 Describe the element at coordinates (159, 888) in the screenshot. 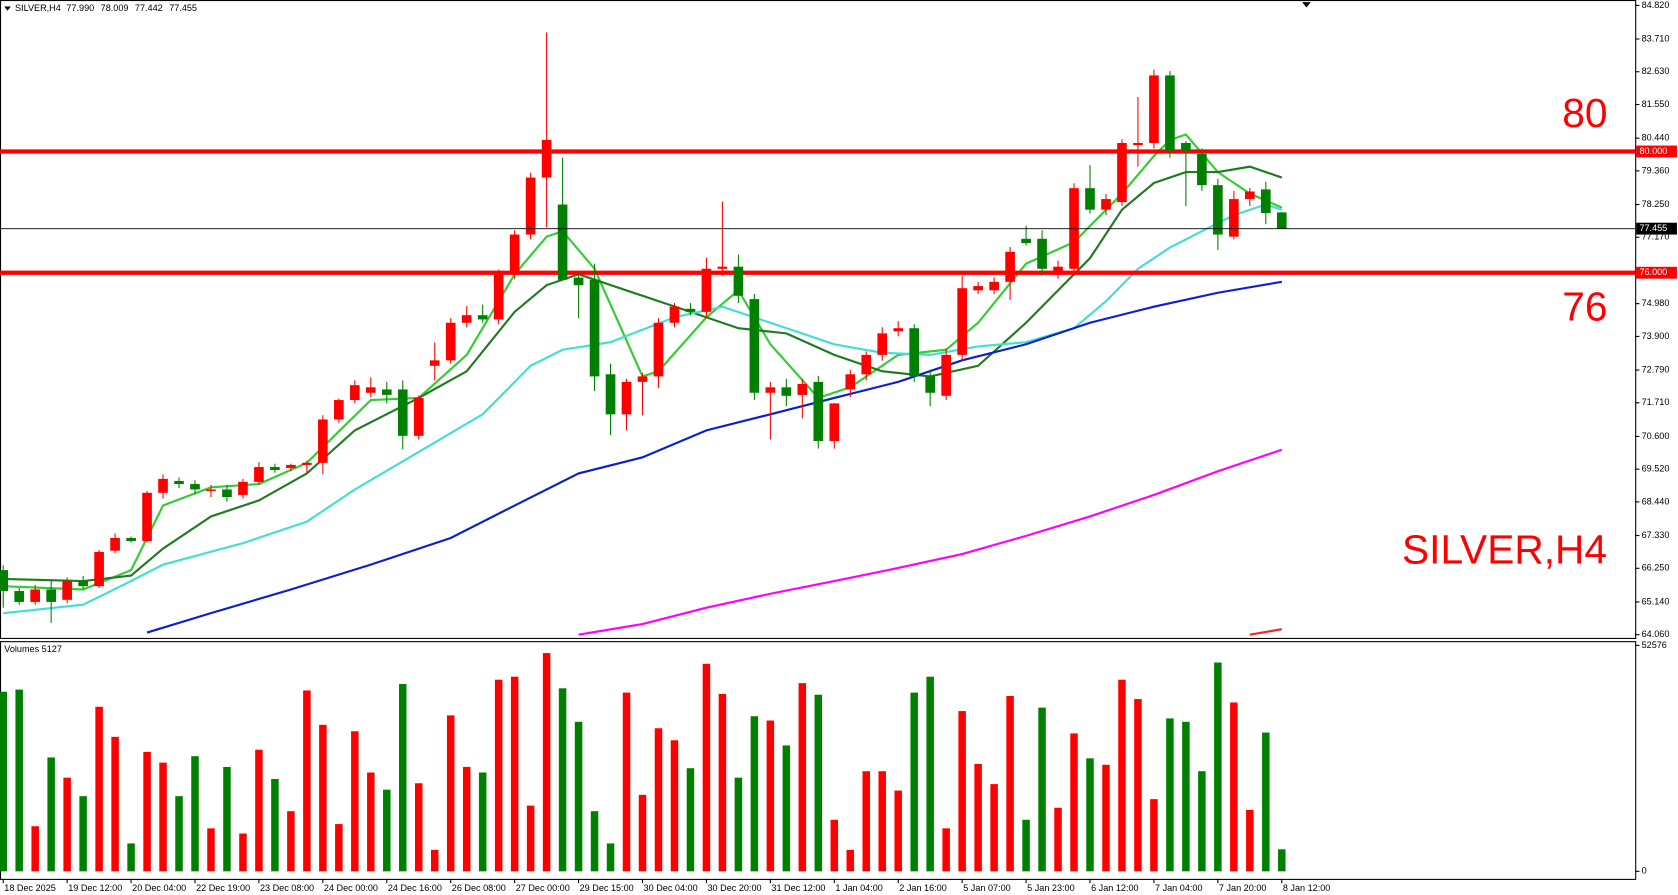

I see `x-tick-label: 20 Dec 04:00` at that location.